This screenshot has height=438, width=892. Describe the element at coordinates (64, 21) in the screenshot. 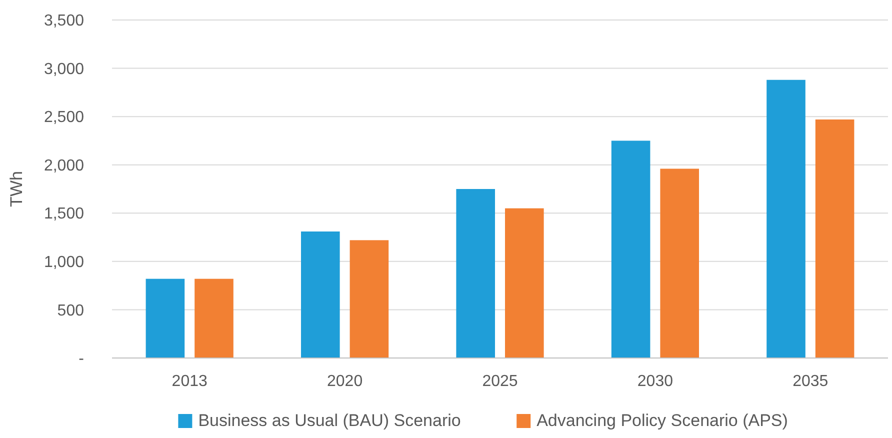

I see `y-tick-label: 3,500` at that location.